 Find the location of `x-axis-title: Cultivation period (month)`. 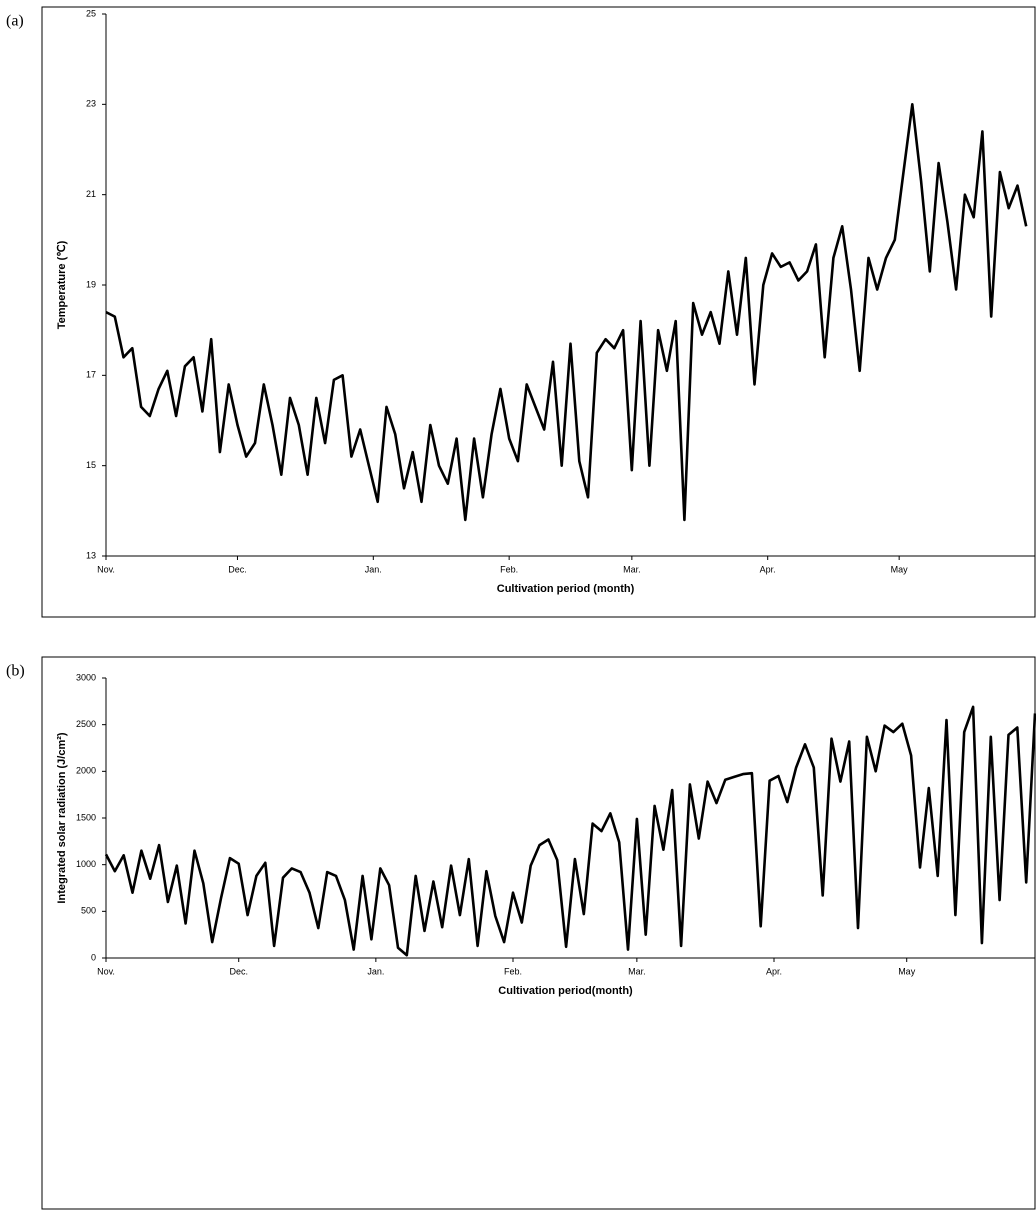

x-axis-title: Cultivation period (month) is located at coordinates (566, 589).